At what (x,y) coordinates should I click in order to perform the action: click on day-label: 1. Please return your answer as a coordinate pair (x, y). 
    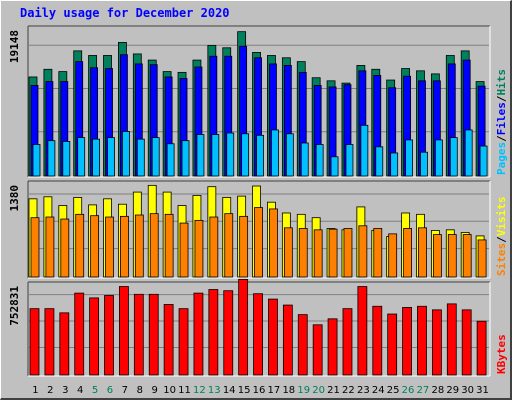
    Looking at the image, I should click on (35, 390).